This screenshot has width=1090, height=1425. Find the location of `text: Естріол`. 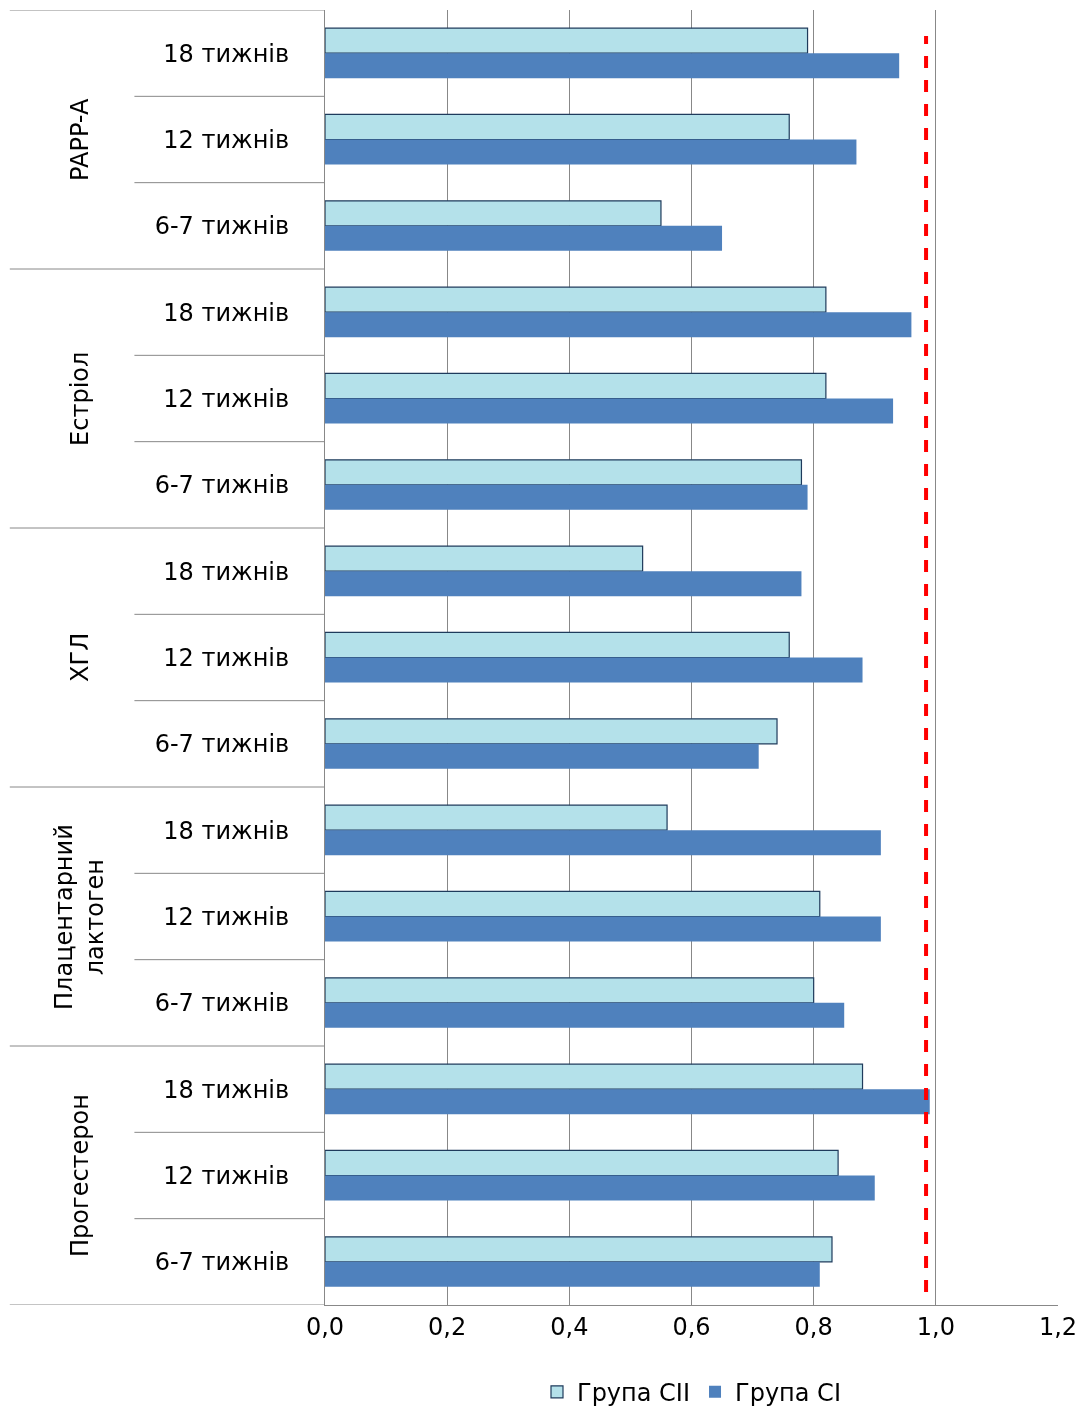

text: Естріол is located at coordinates (79, 398).